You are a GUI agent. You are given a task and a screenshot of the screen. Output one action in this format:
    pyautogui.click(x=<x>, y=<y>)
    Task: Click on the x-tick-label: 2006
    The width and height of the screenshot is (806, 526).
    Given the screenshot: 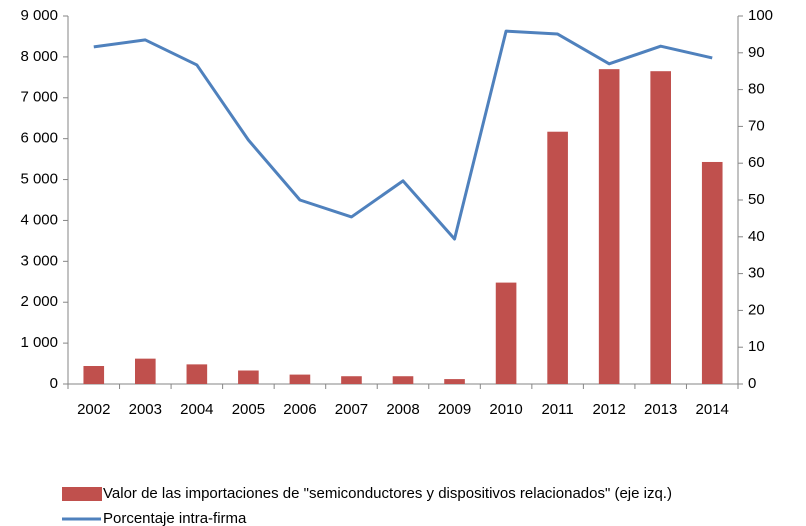 What is the action you would take?
    pyautogui.click(x=299, y=409)
    